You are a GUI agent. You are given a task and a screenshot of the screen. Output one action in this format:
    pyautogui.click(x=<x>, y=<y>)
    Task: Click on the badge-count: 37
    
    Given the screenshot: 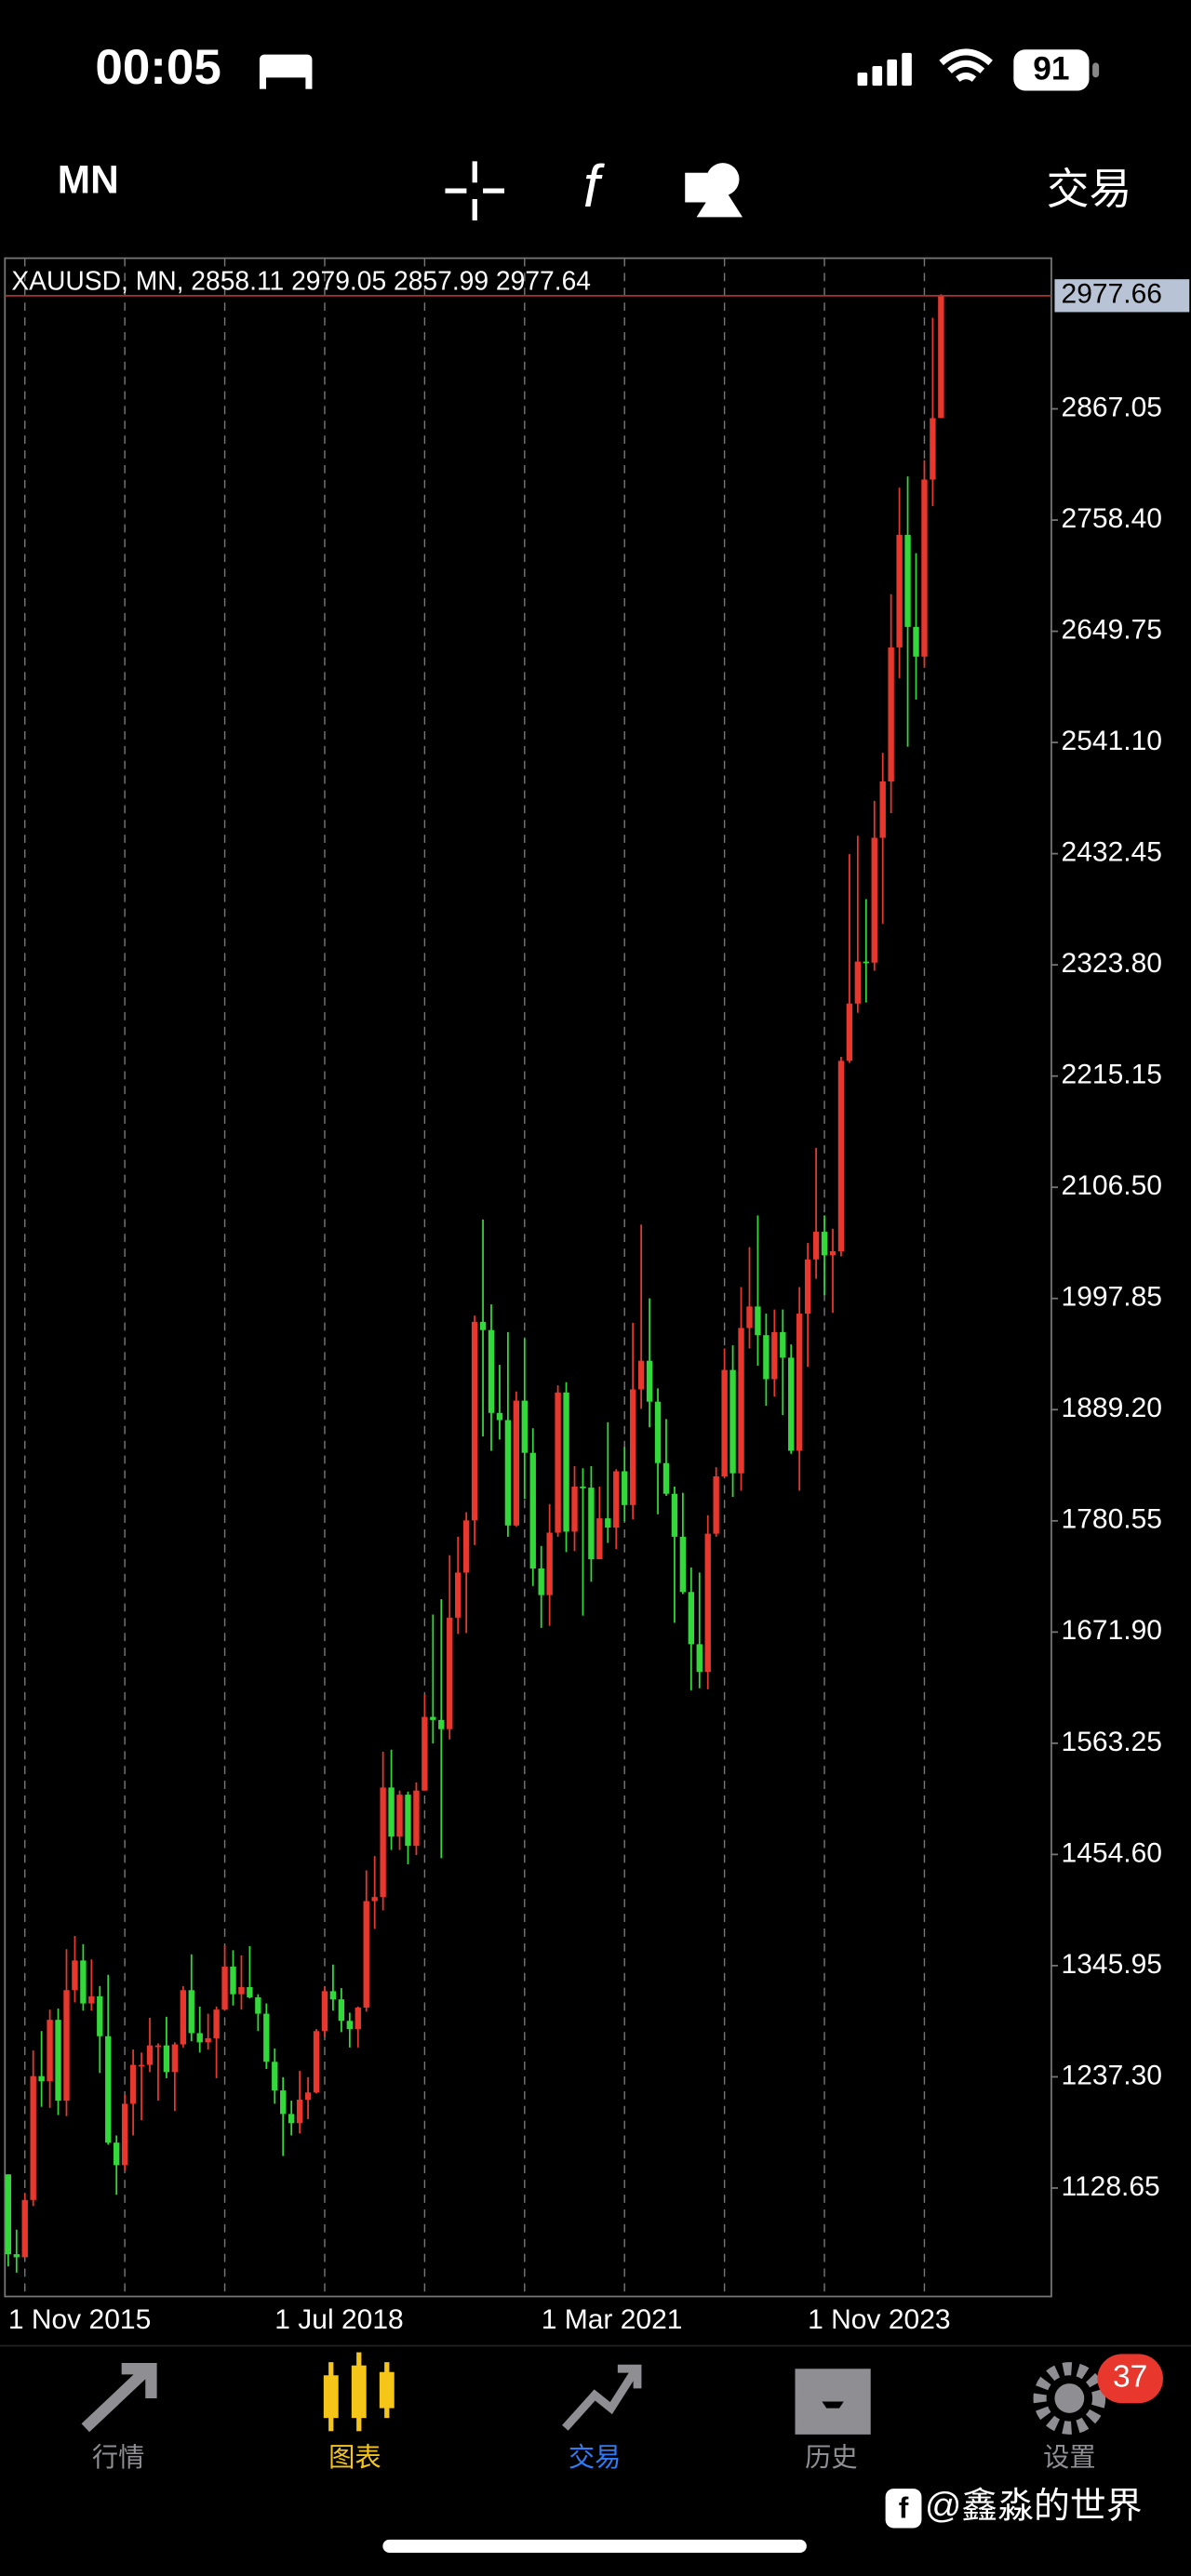 What is the action you would take?
    pyautogui.click(x=1130, y=2377)
    